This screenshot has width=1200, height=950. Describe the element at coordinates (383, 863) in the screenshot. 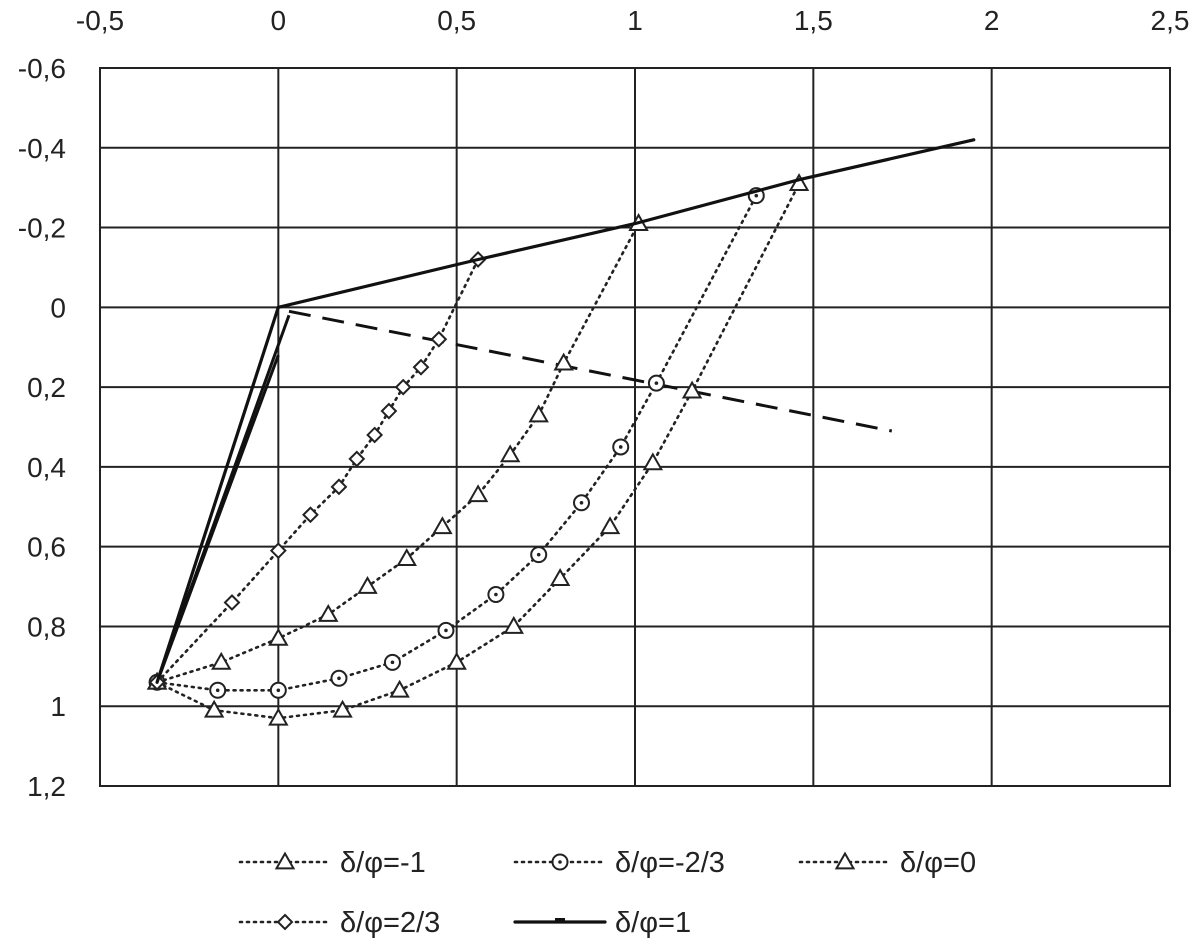

I see `legend-label: δ/φ=-1` at that location.